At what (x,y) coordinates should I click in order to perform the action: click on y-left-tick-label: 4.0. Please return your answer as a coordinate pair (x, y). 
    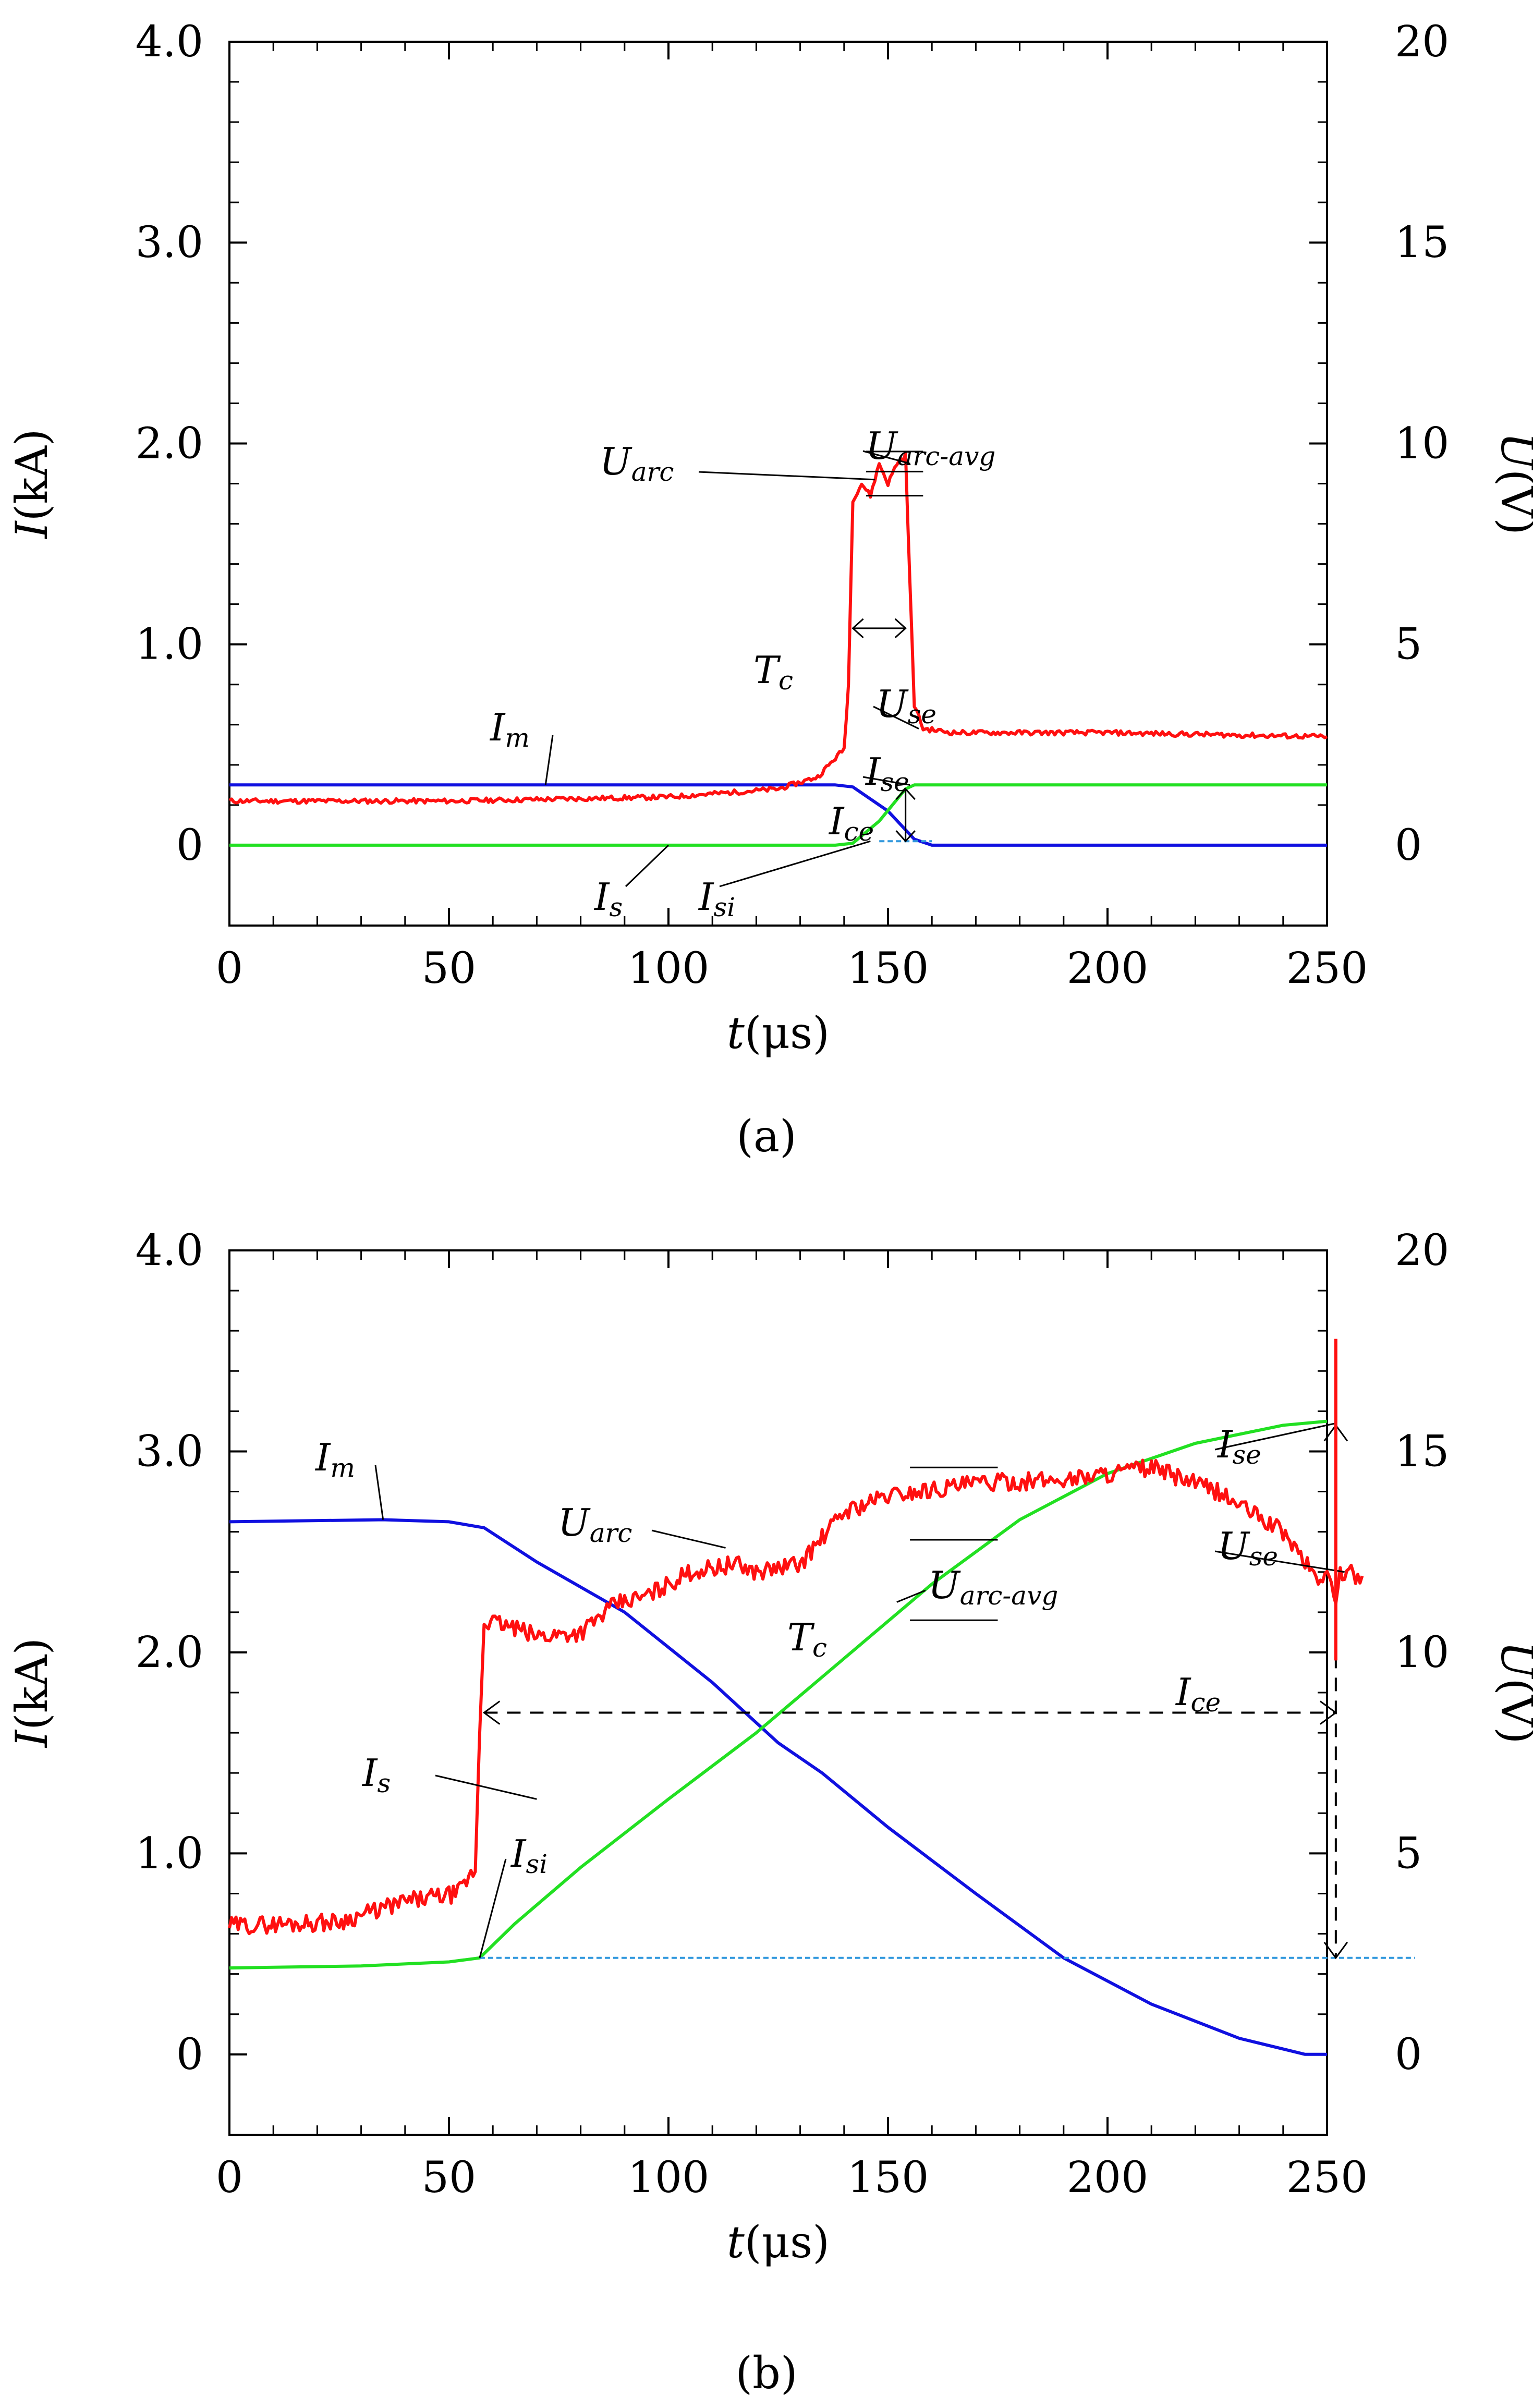
    Looking at the image, I should click on (169, 1250).